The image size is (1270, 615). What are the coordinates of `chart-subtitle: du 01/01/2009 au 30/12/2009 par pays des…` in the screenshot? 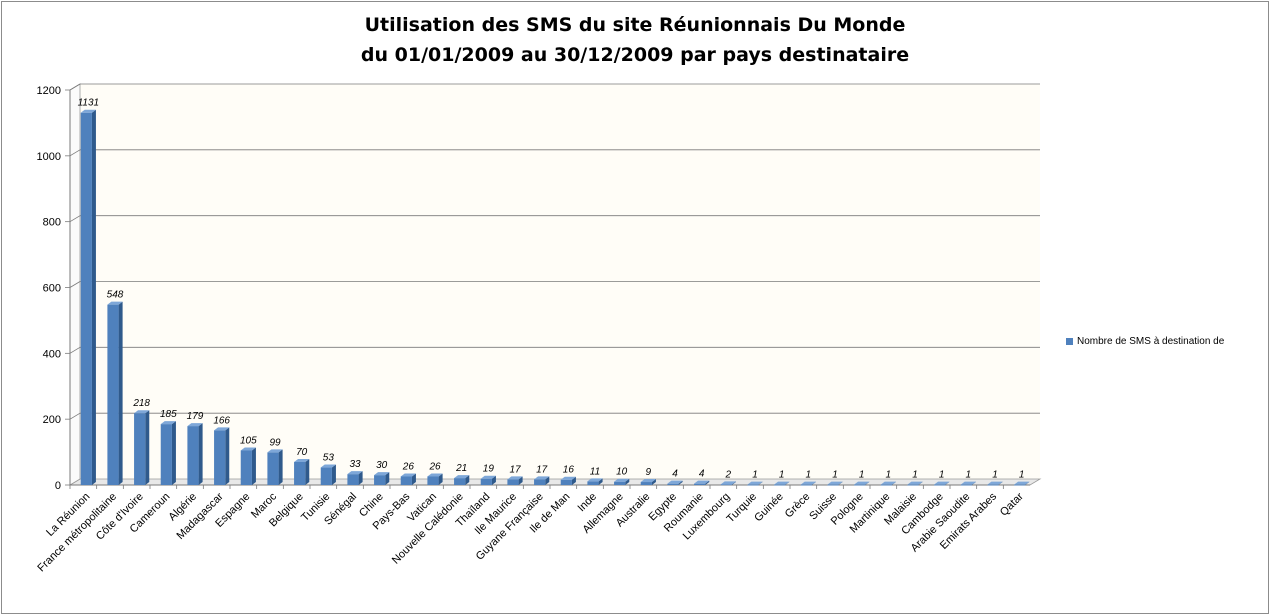 It's located at (635, 55).